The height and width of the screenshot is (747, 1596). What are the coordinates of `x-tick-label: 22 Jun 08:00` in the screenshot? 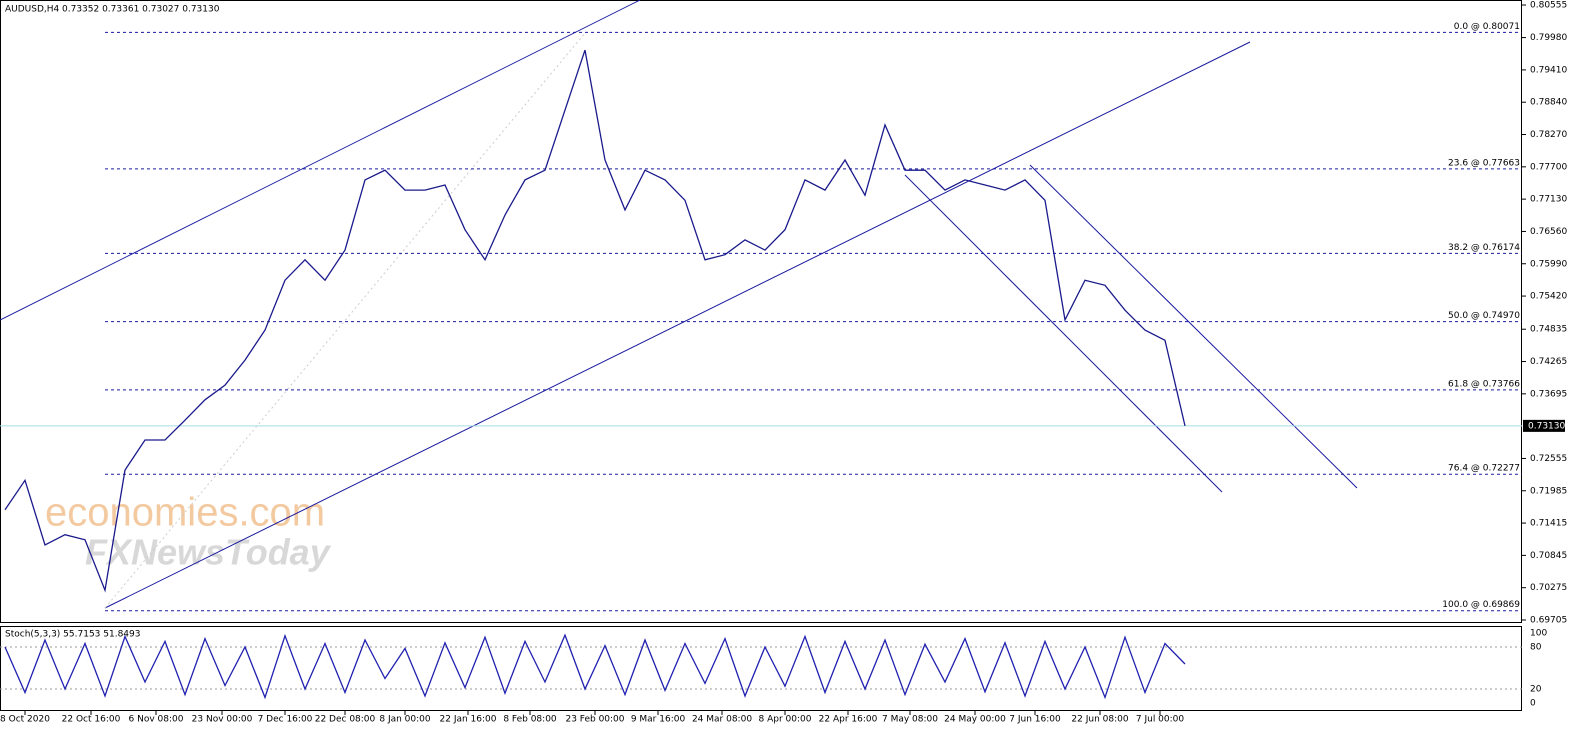 It's located at (1099, 720).